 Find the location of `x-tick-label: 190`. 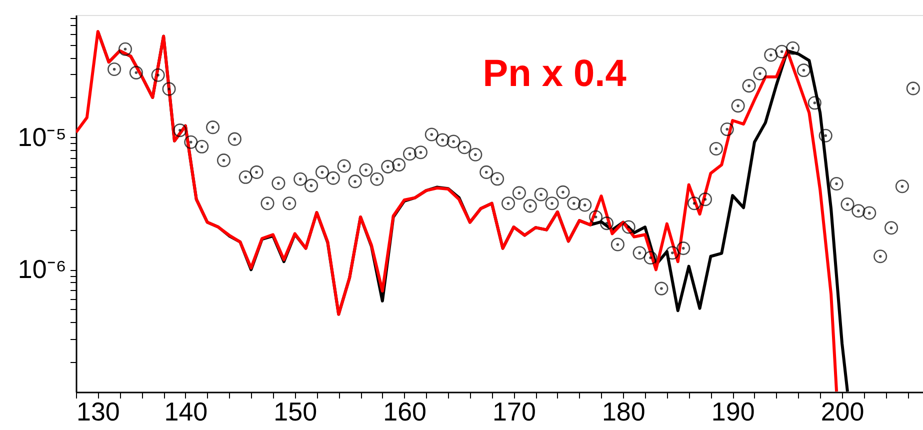

x-tick-label: 190 is located at coordinates (733, 411).